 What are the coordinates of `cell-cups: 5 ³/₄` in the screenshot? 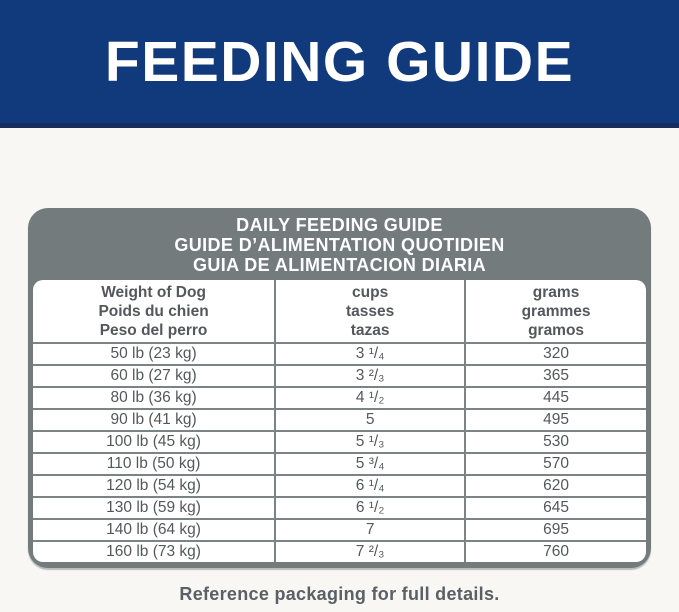 It's located at (370, 463).